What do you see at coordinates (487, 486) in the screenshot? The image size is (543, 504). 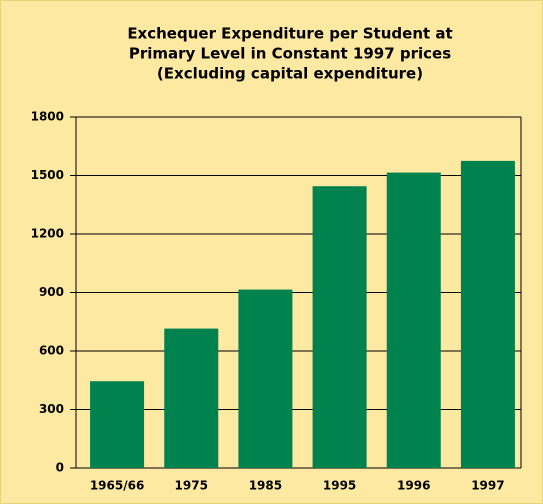 I see `x-tick-label: 1997` at bounding box center [487, 486].